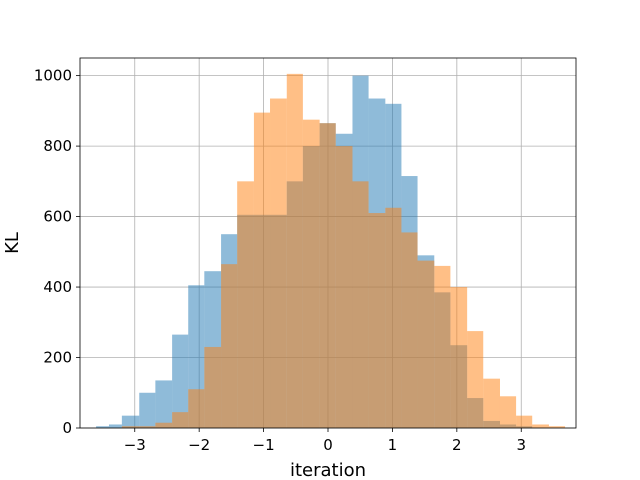 This screenshot has height=480, width=640. What do you see at coordinates (199, 445) in the screenshot?
I see `x-tick-label: −2` at bounding box center [199, 445].